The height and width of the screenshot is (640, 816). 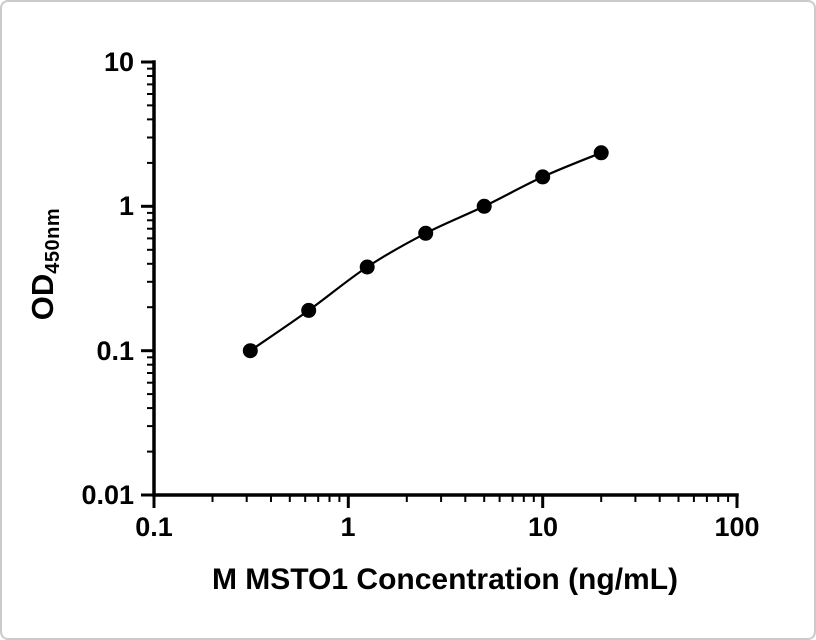 What do you see at coordinates (154, 527) in the screenshot?
I see `x-tick-label: 0.1` at bounding box center [154, 527].